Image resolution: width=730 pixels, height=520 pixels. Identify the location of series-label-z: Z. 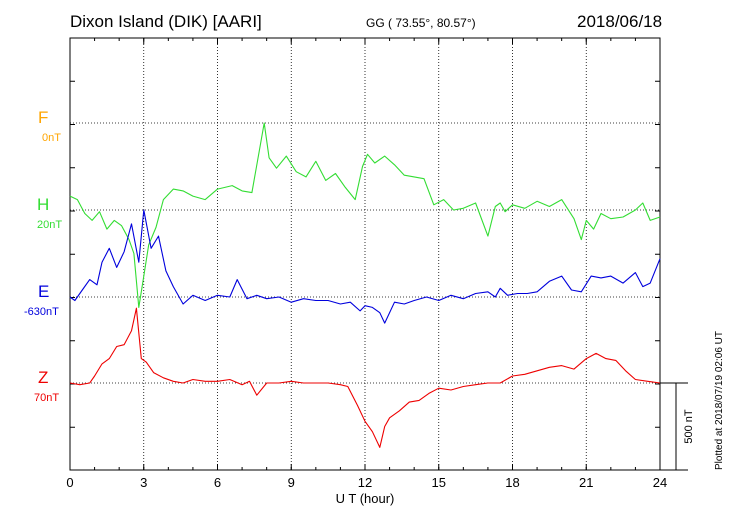
(43, 377).